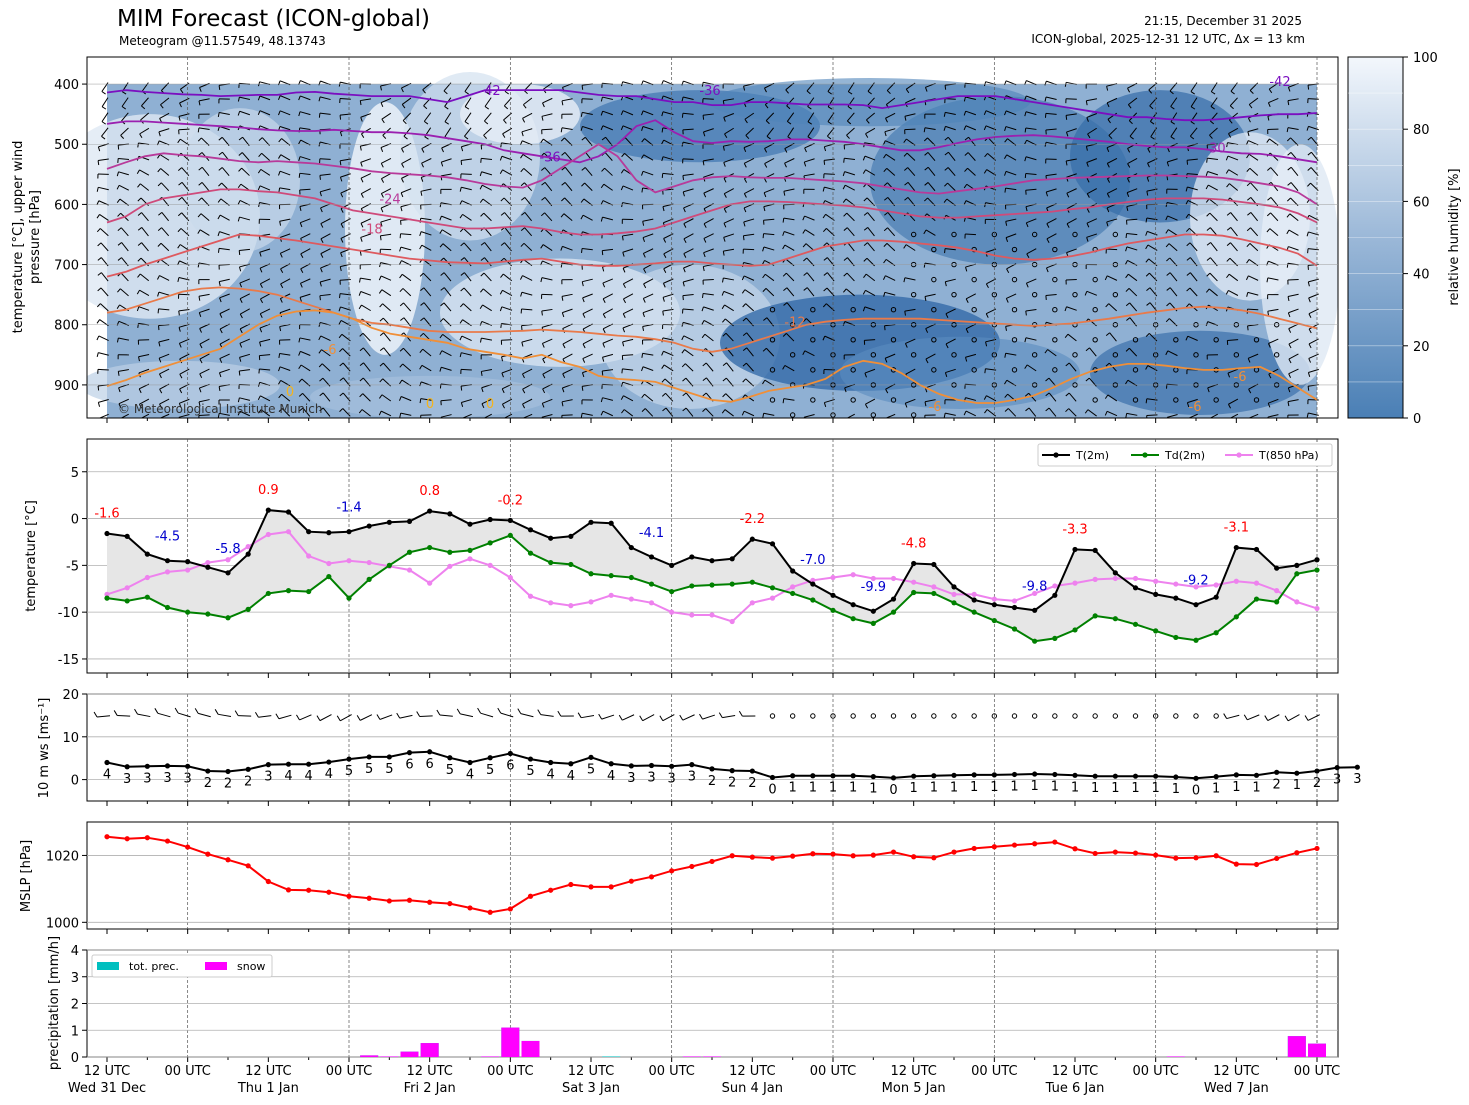  I want to click on legend-label: Td(2m), so click(1184, 455).